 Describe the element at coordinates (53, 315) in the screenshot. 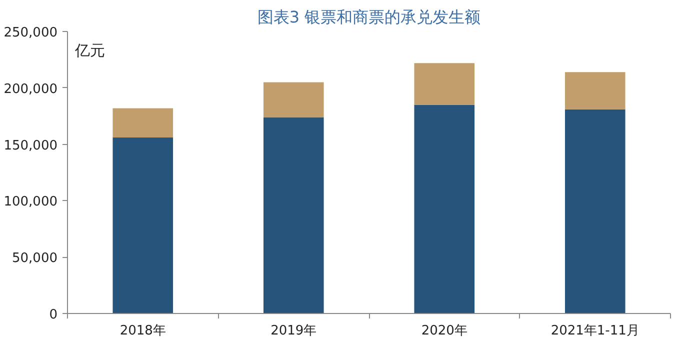

I see `y-tick-label: 0` at that location.